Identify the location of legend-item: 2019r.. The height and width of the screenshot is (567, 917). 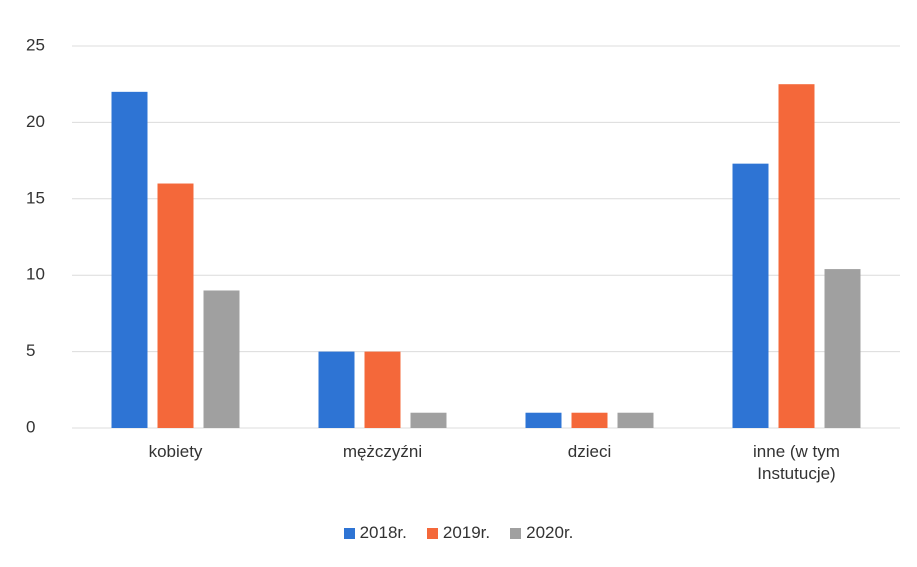
(458, 533).